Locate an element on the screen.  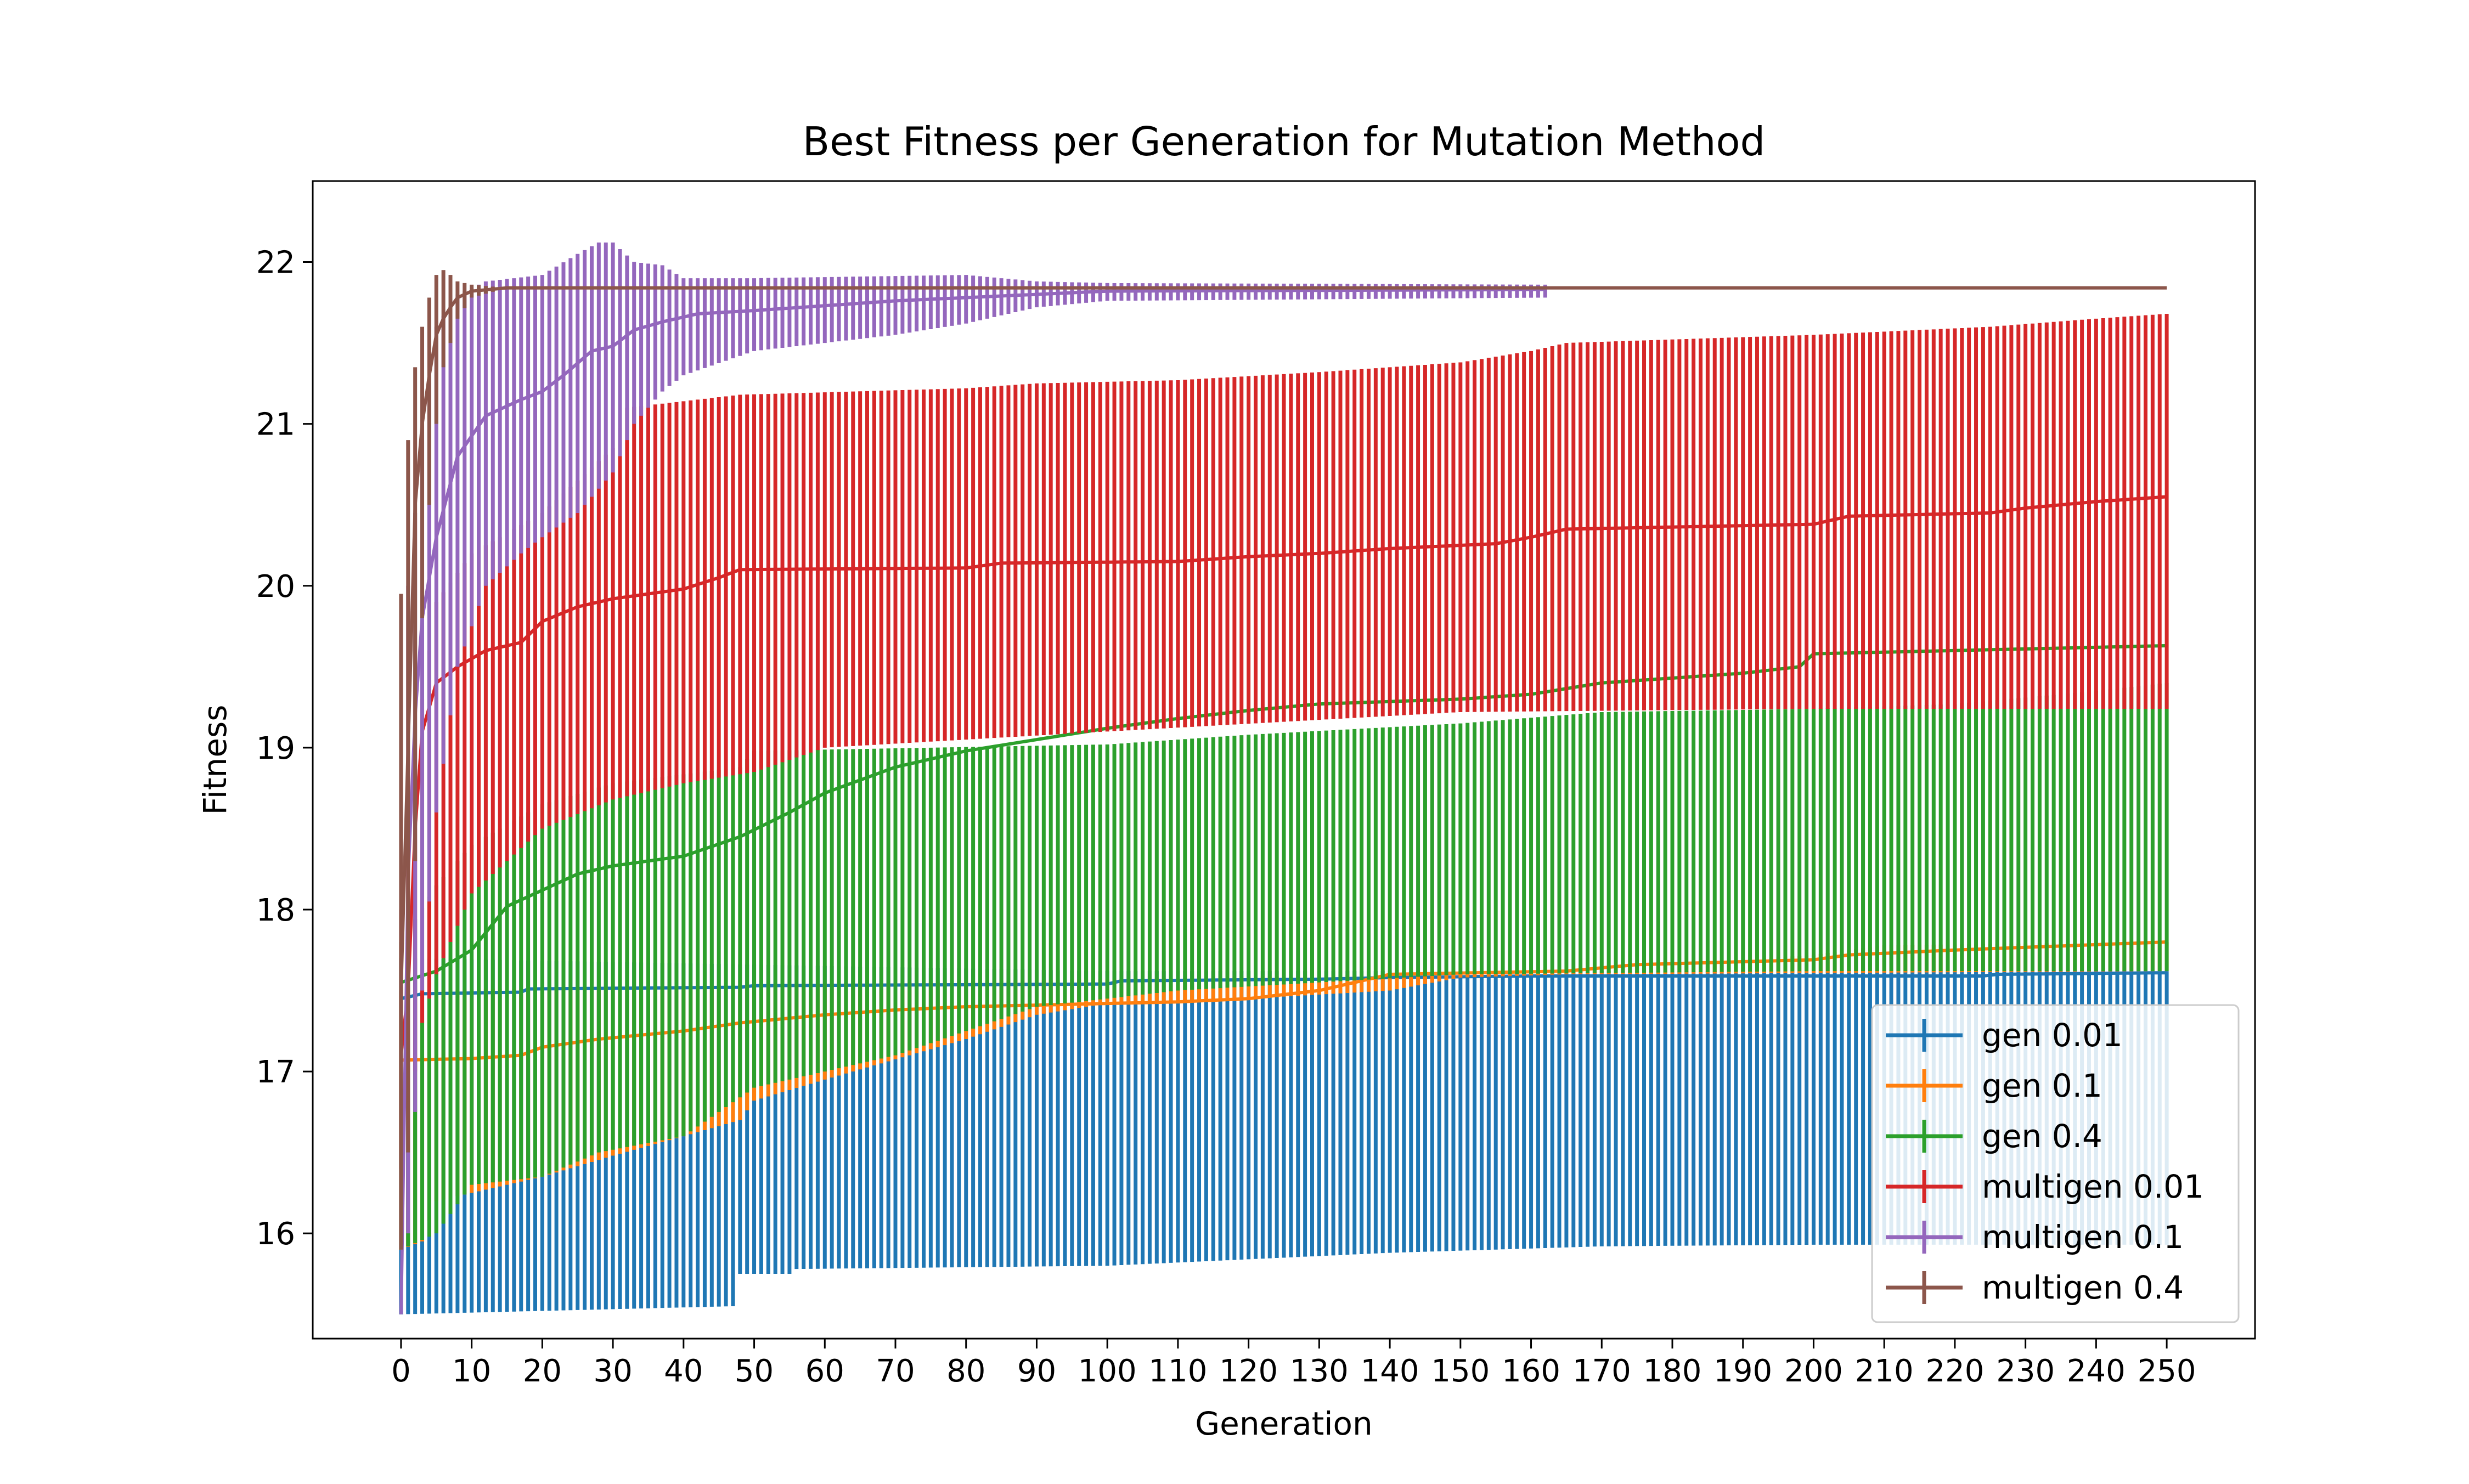
legend-label: gen 0.4 is located at coordinates (2042, 1136).